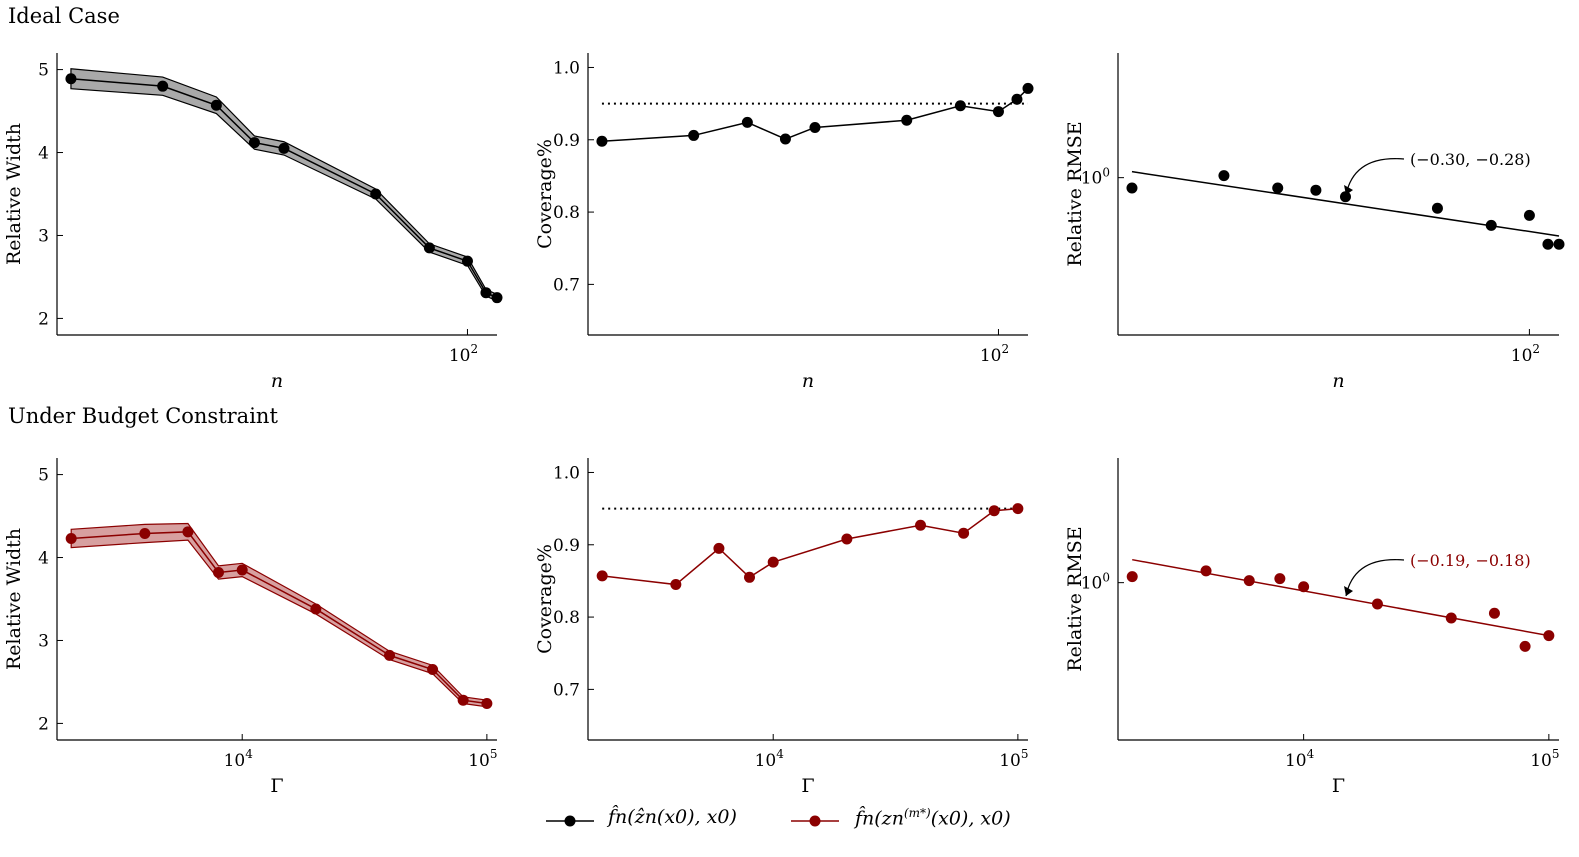  Describe the element at coordinates (815, 821) in the screenshot. I see `legend-marker-red` at that location.